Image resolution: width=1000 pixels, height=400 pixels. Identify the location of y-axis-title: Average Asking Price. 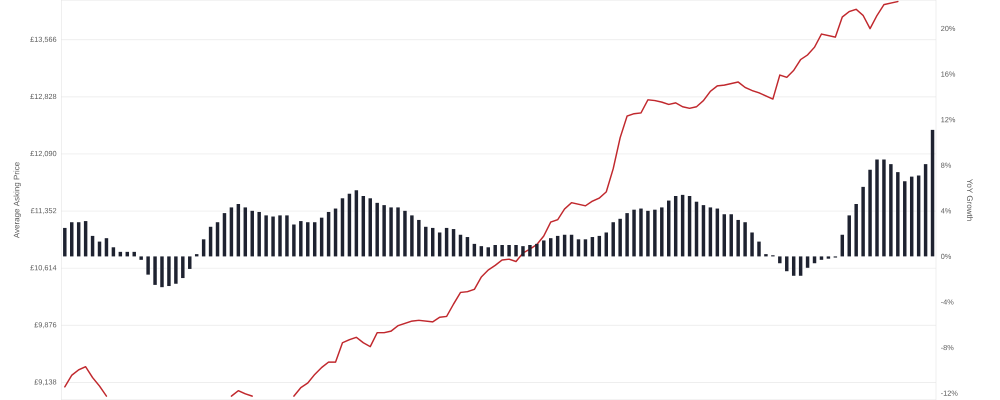
(17, 200).